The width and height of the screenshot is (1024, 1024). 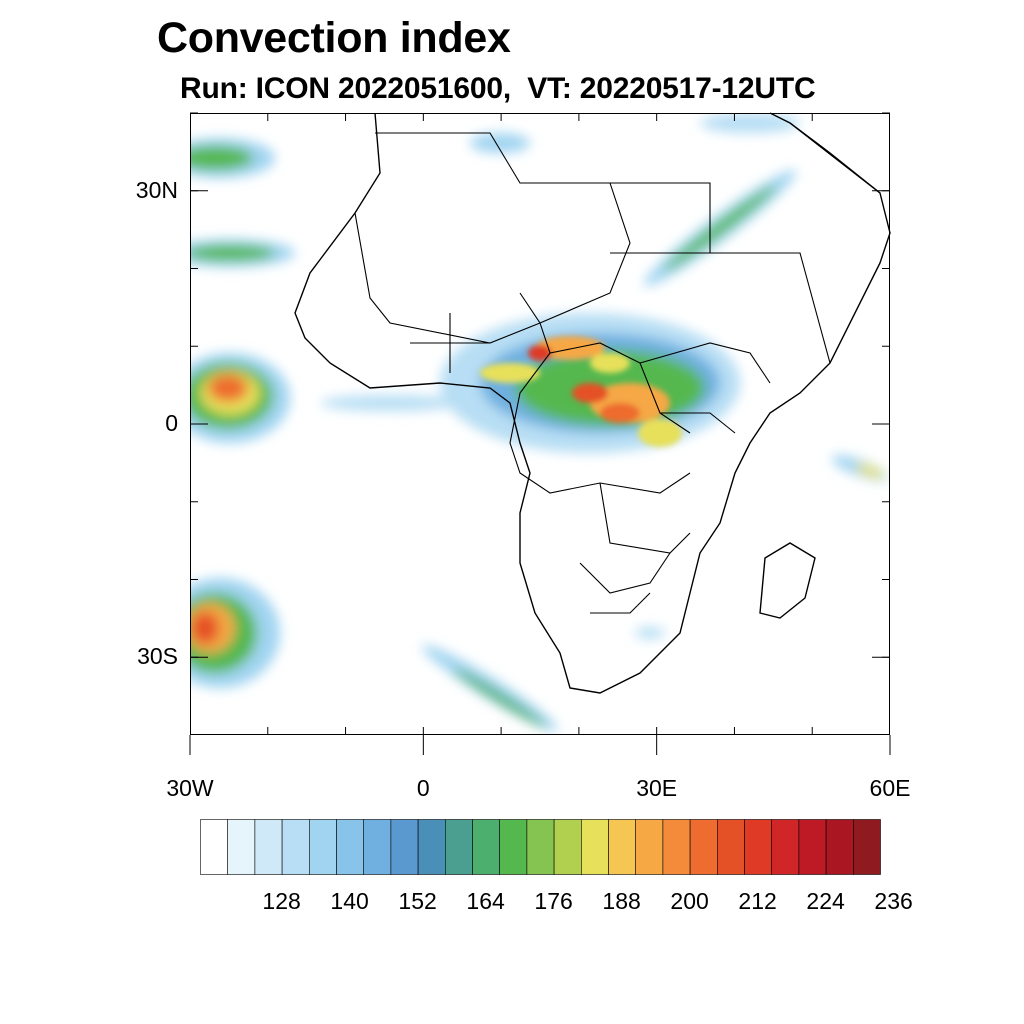 What do you see at coordinates (423, 788) in the screenshot?
I see `lon-tick-label: 0` at bounding box center [423, 788].